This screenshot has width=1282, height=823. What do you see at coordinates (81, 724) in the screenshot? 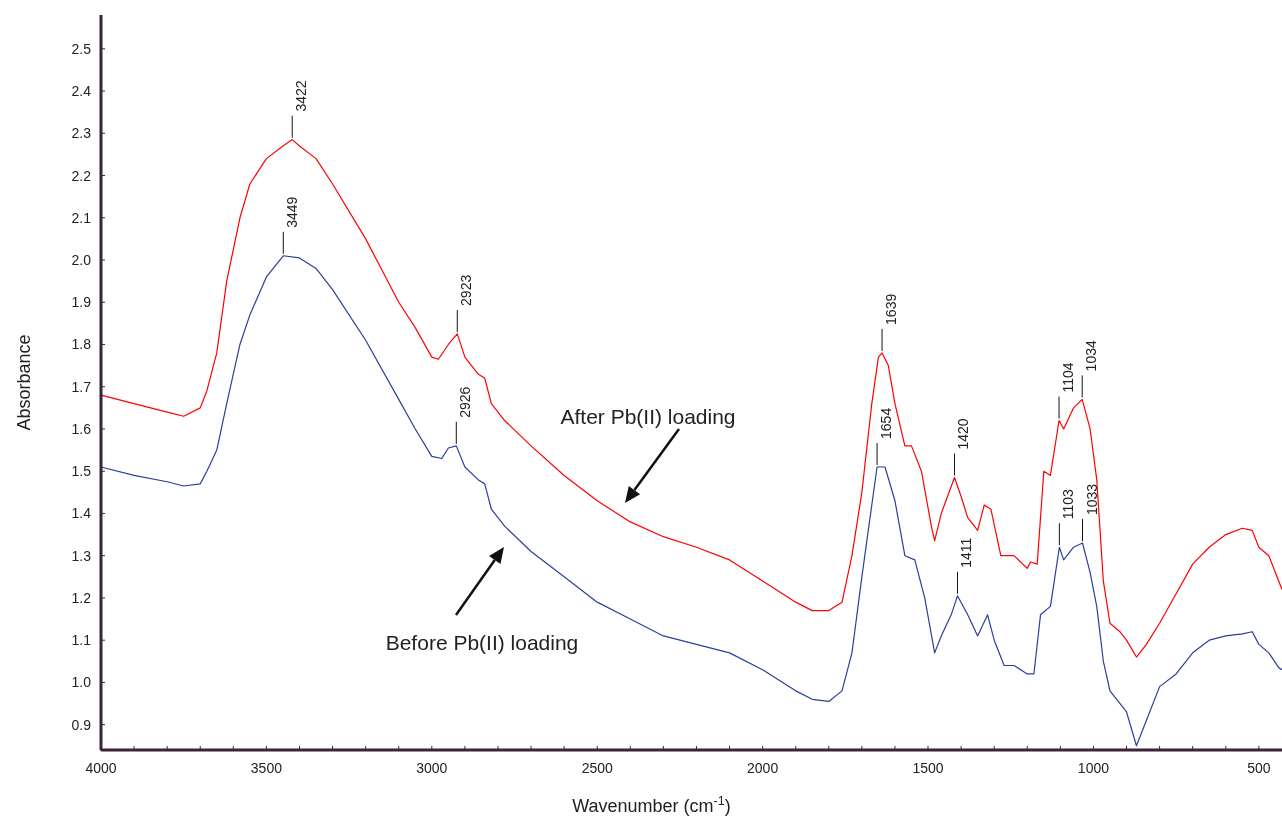
I see `y-tick-label: 0.9` at bounding box center [81, 724].